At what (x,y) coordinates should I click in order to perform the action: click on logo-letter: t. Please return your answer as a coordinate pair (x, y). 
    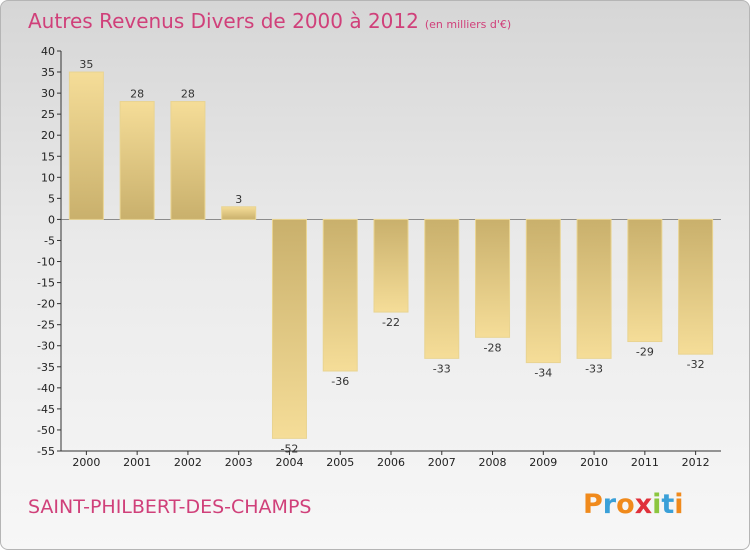
    Looking at the image, I should click on (668, 504).